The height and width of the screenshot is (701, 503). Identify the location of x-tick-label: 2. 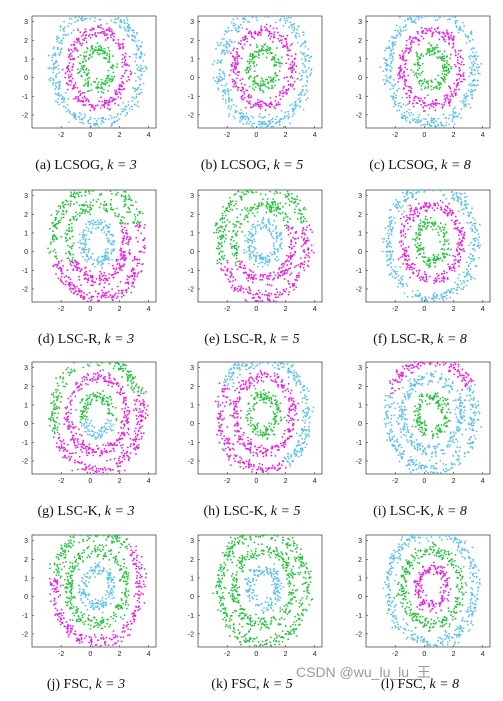
(286, 309).